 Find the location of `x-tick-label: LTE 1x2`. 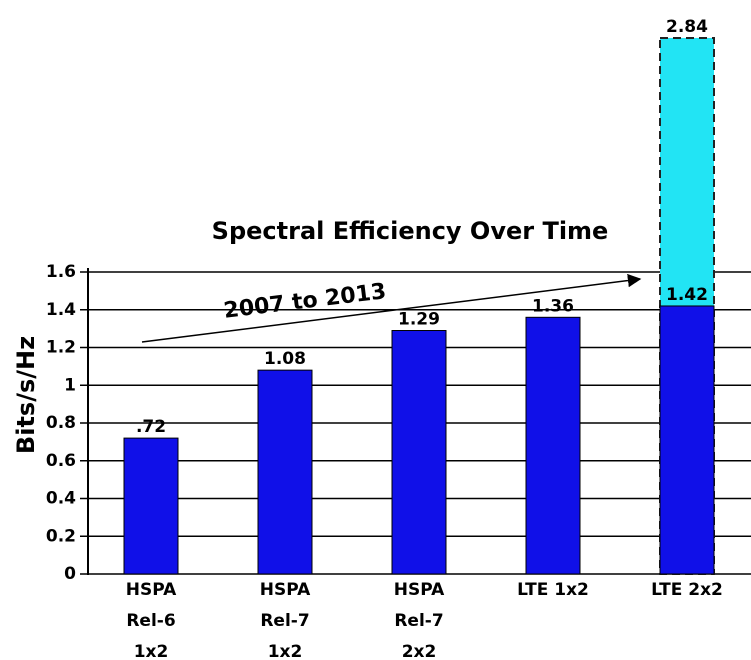

x-tick-label: LTE 1x2 is located at coordinates (553, 590).